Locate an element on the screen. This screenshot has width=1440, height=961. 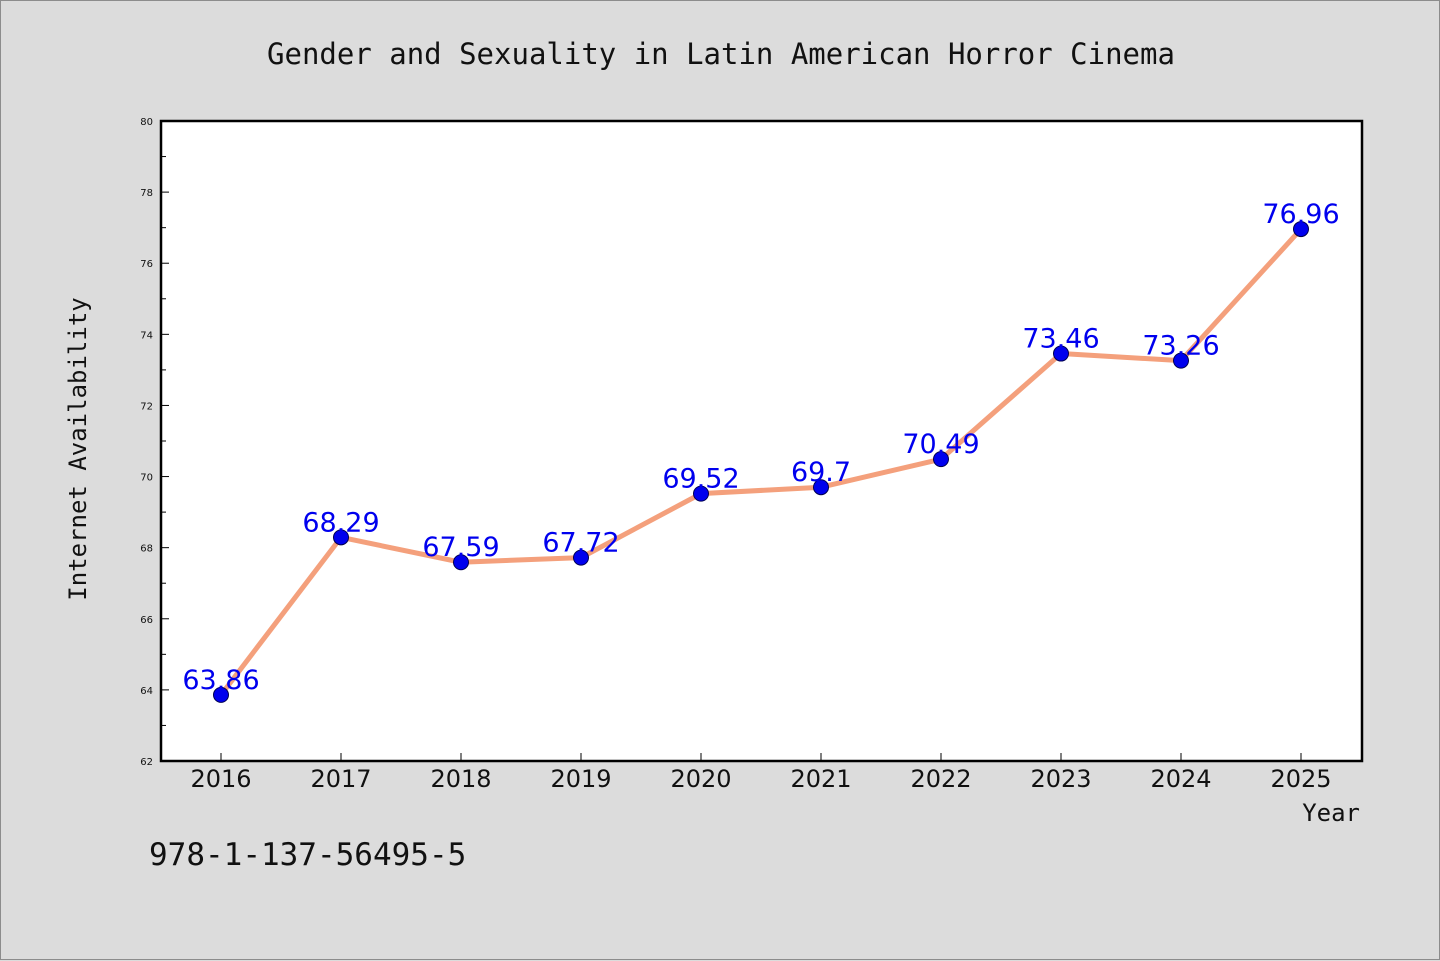
x-tick-label: 2016 is located at coordinates (220, 779).